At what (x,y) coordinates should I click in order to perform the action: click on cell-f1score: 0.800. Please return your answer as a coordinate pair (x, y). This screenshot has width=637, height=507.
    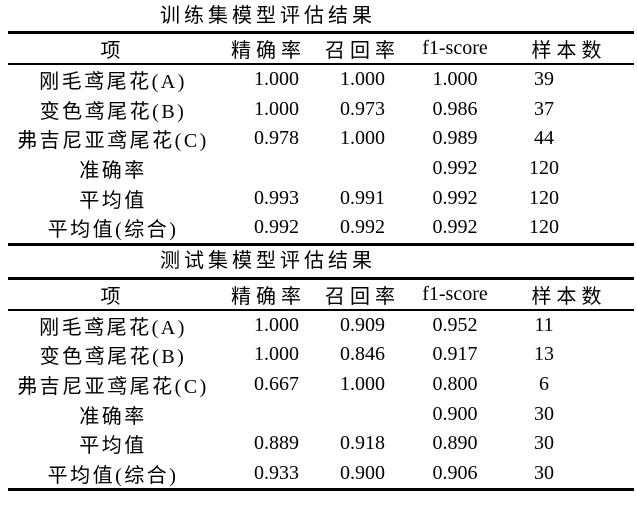
    Looking at the image, I should click on (455, 384).